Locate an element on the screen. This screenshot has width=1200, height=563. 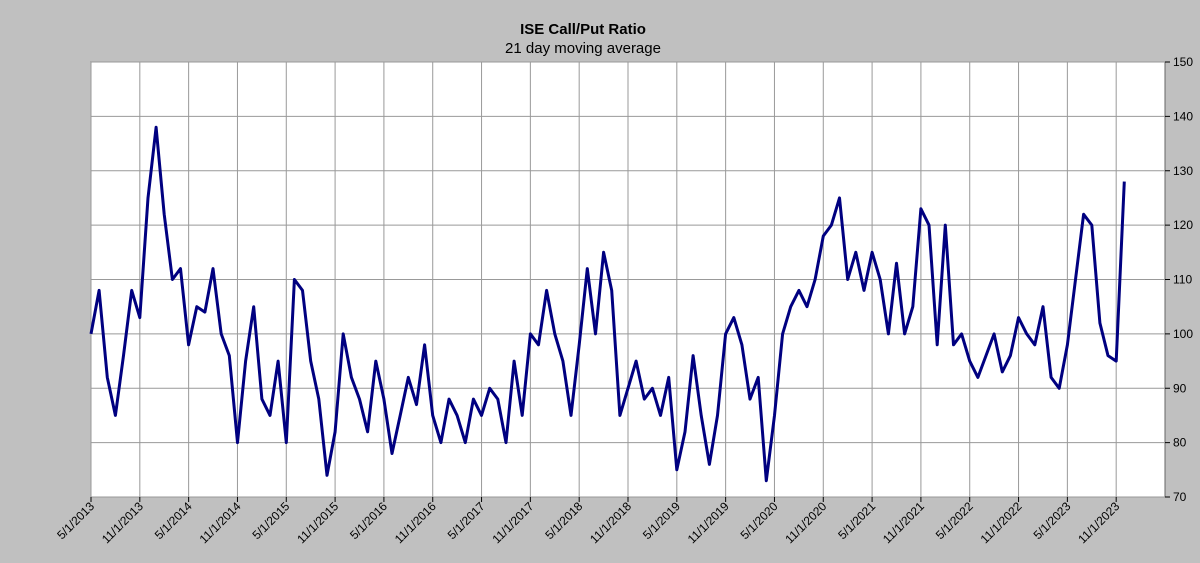
y-tick-label: 130 is located at coordinates (1183, 171).